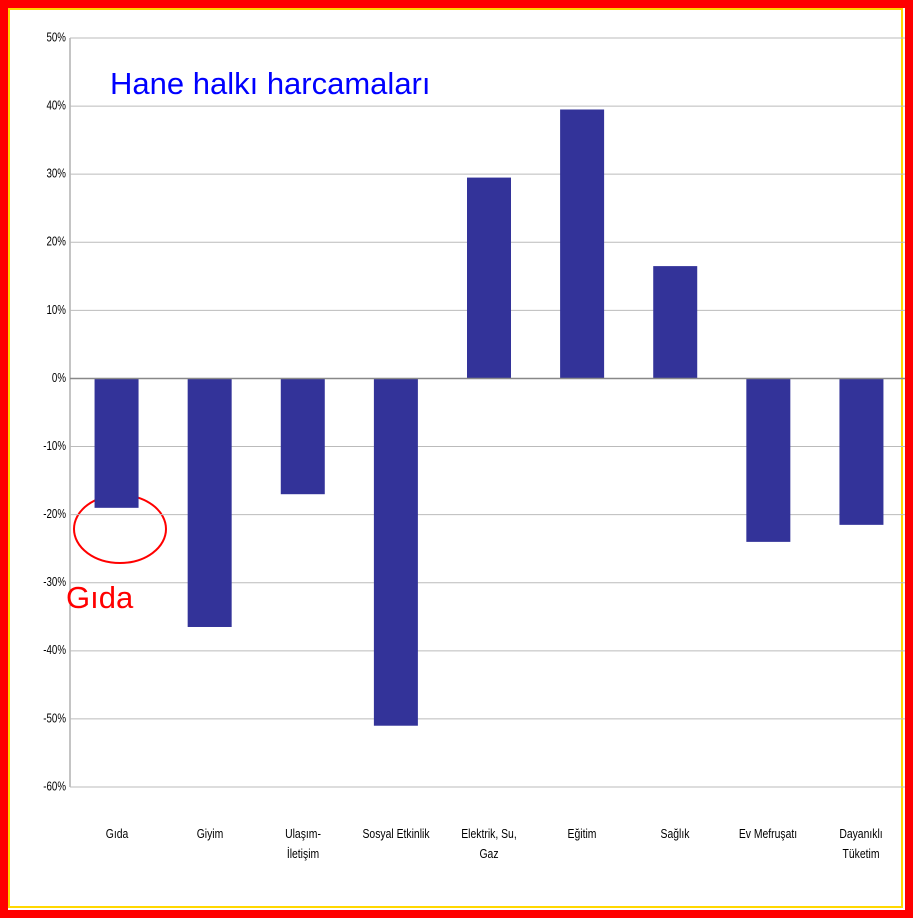 The image size is (913, 918). What do you see at coordinates (59, 379) in the screenshot?
I see `y-tick-label: 0%` at bounding box center [59, 379].